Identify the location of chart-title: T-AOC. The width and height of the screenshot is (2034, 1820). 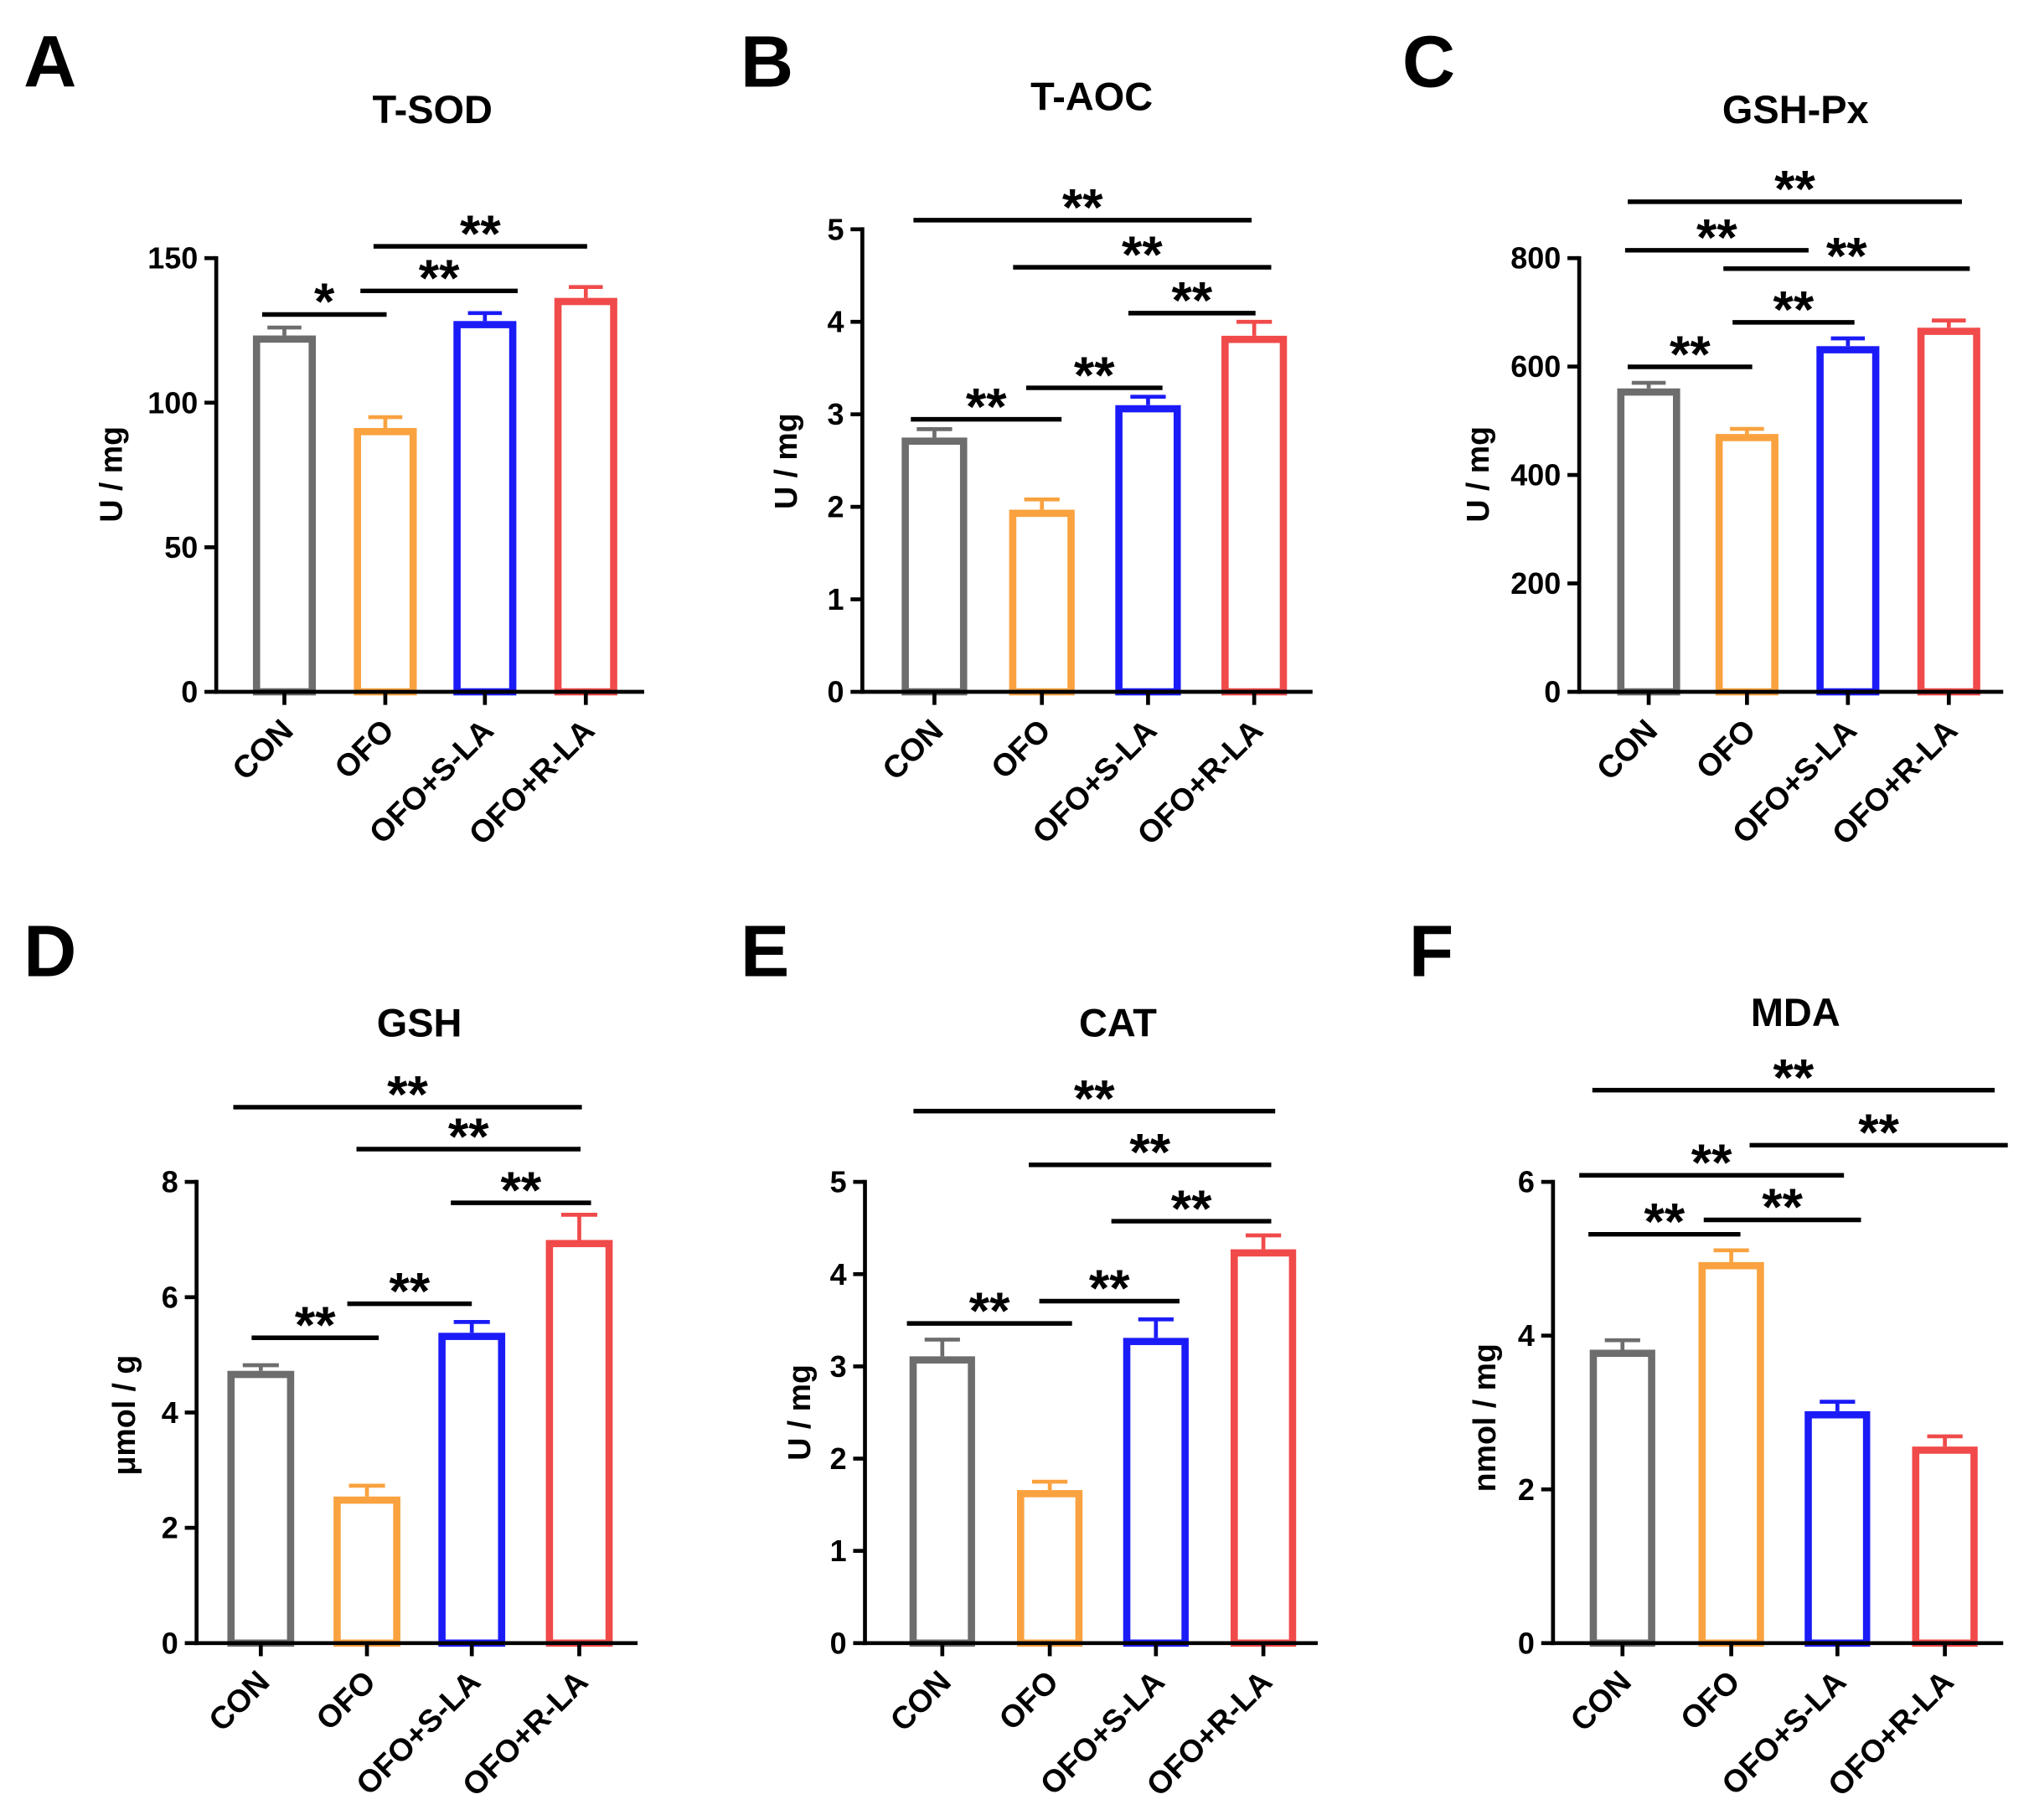
(1091, 96).